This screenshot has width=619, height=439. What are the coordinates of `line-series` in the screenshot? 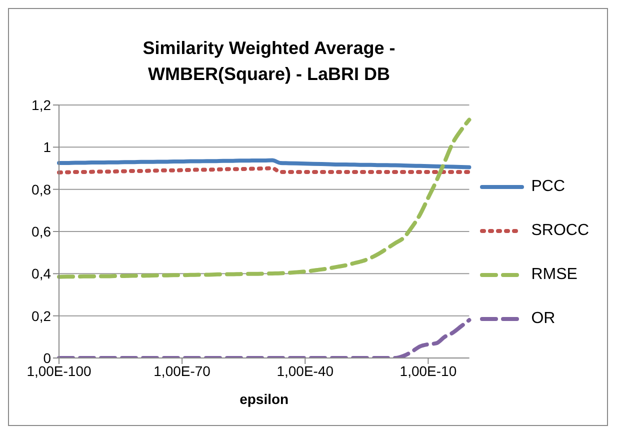 It's located at (264, 164).